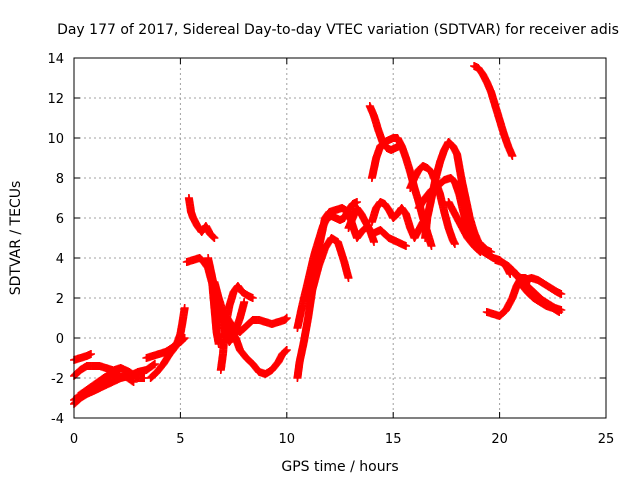 This screenshot has height=480, width=640. I want to click on x-tick-label: 15, so click(393, 439).